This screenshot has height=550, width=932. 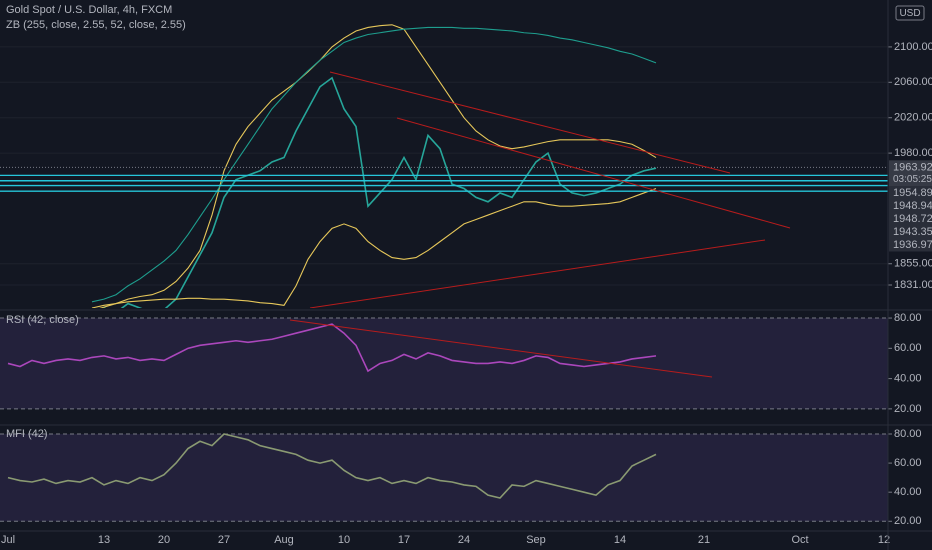 I want to click on level-label: 1954.89, so click(x=912, y=193).